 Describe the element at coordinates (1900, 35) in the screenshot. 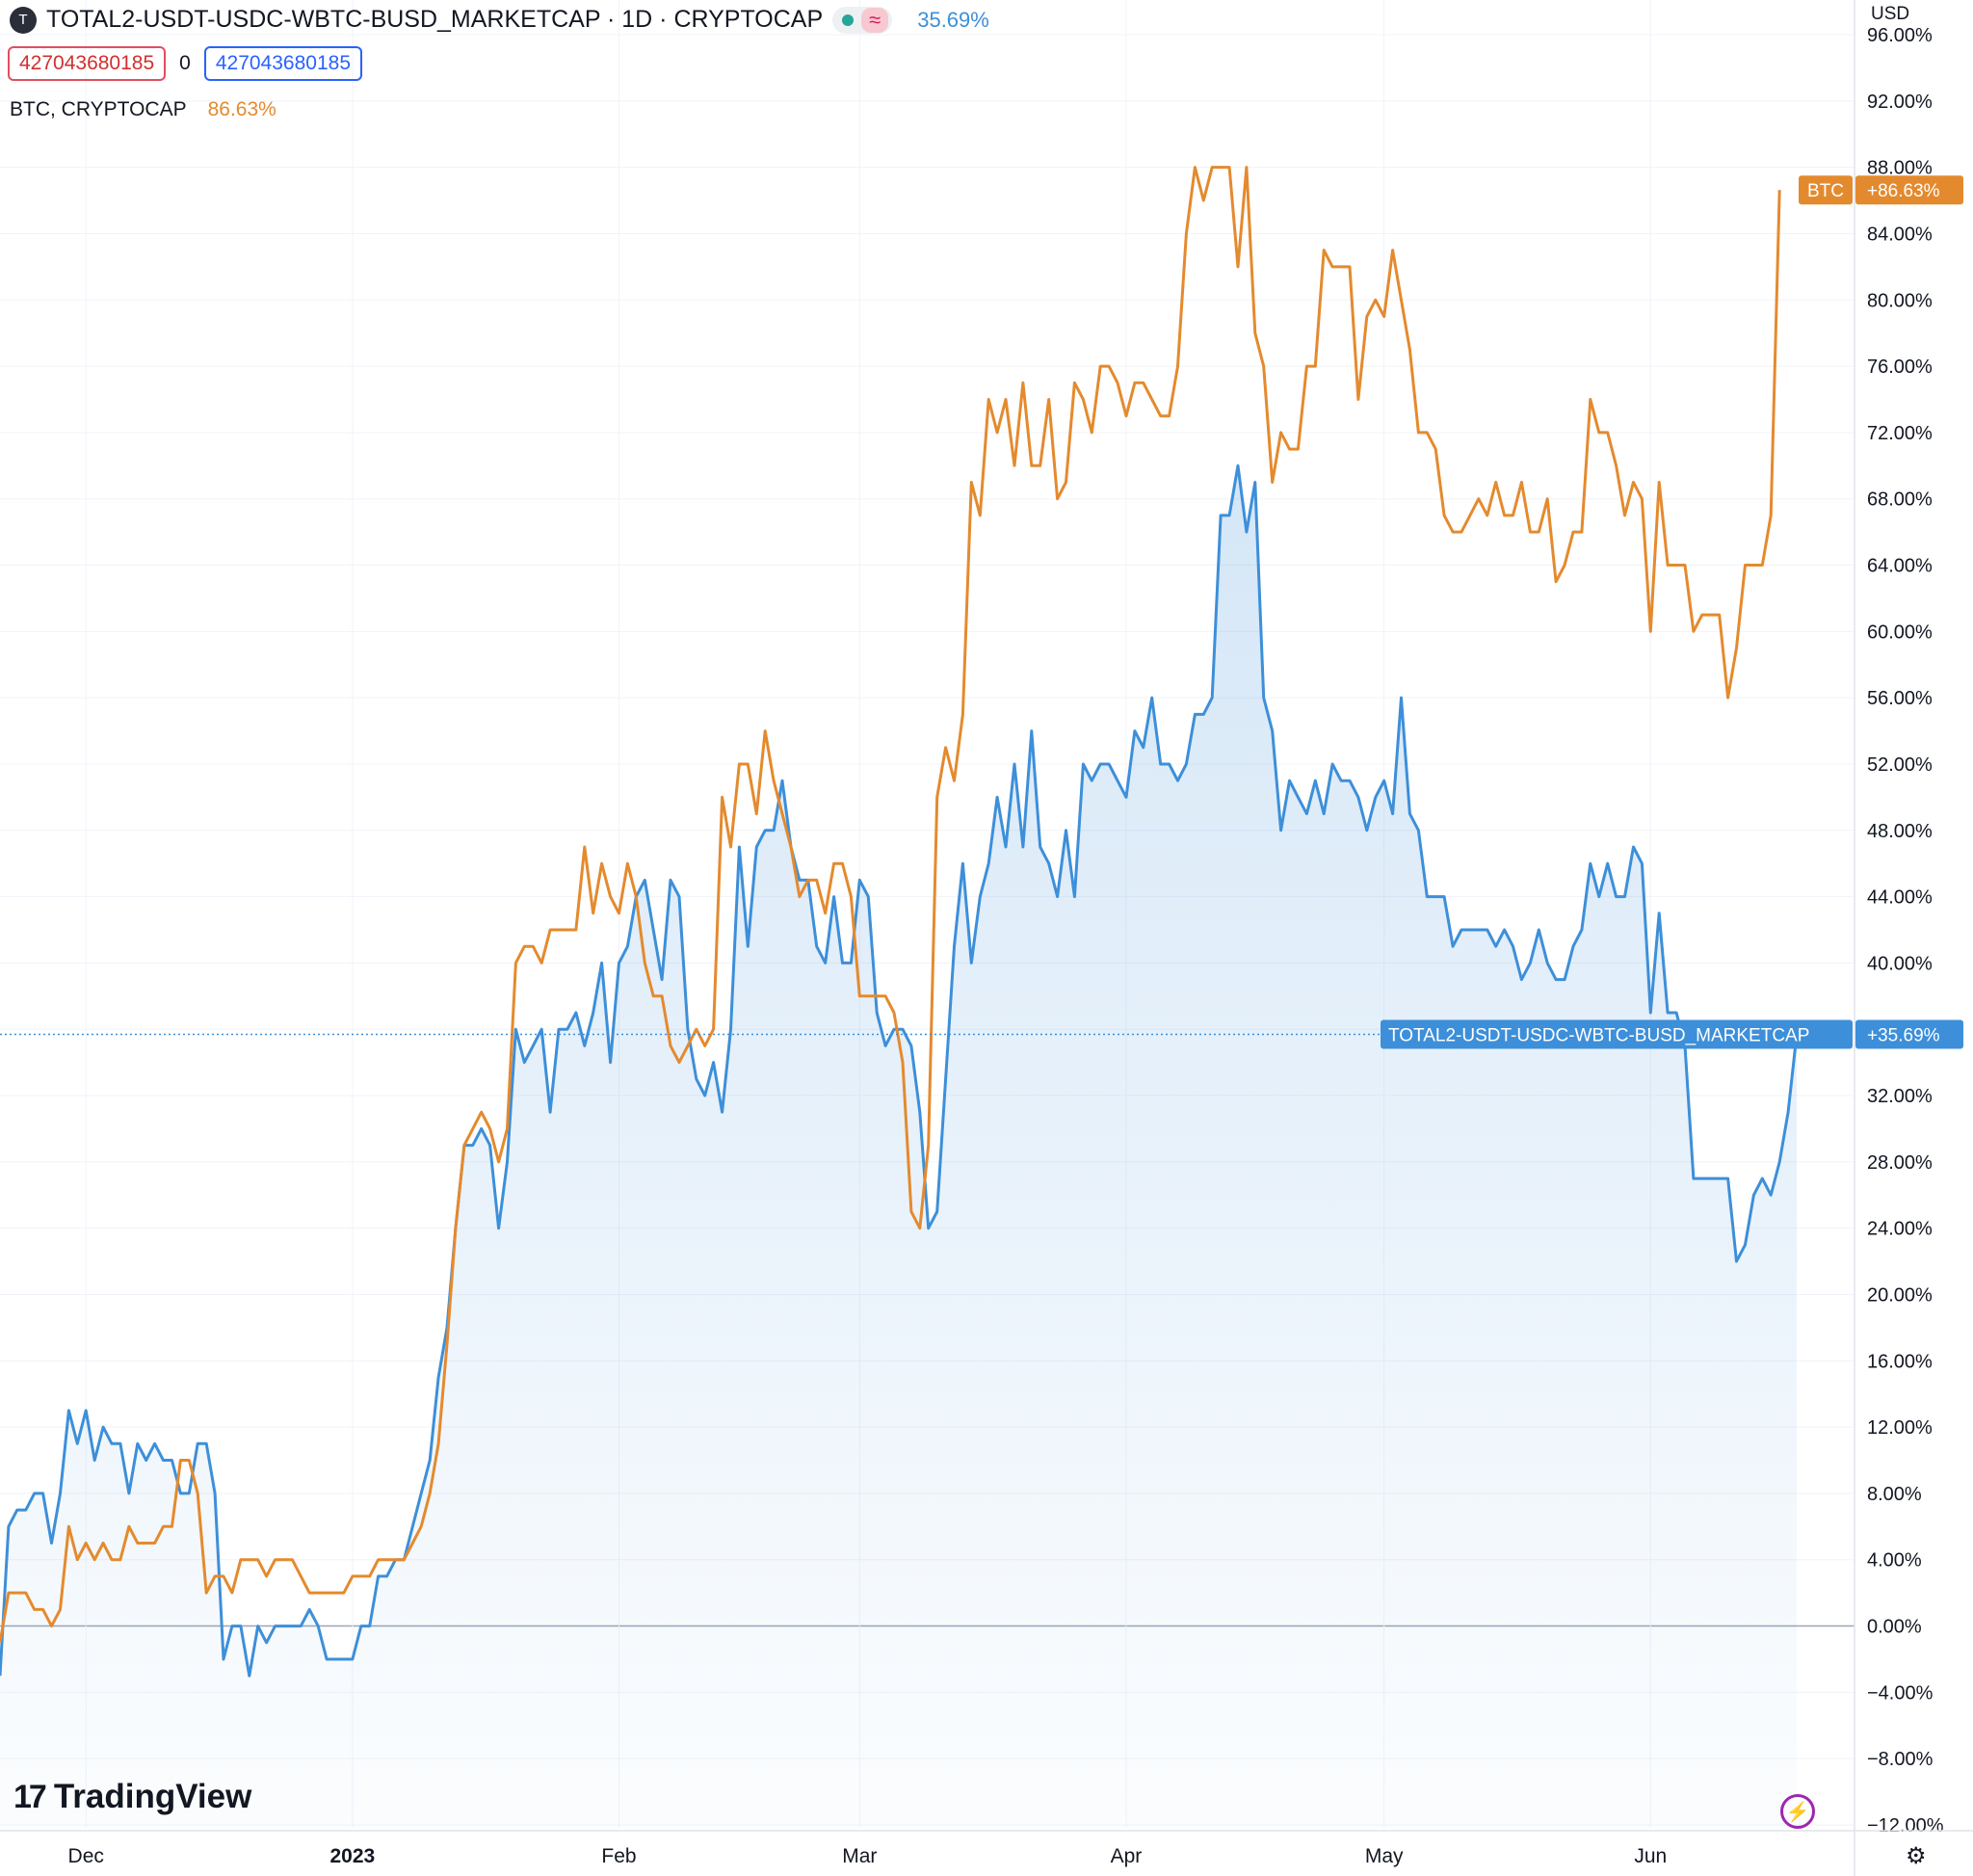

I see `y-tick-label: 96.00%` at that location.